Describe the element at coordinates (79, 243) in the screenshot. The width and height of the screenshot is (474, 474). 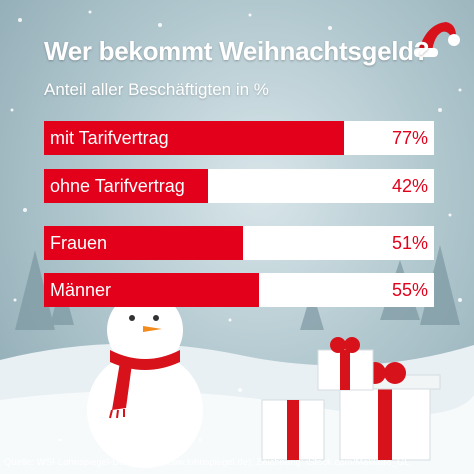
I see `bar-category-label: Frauen` at that location.